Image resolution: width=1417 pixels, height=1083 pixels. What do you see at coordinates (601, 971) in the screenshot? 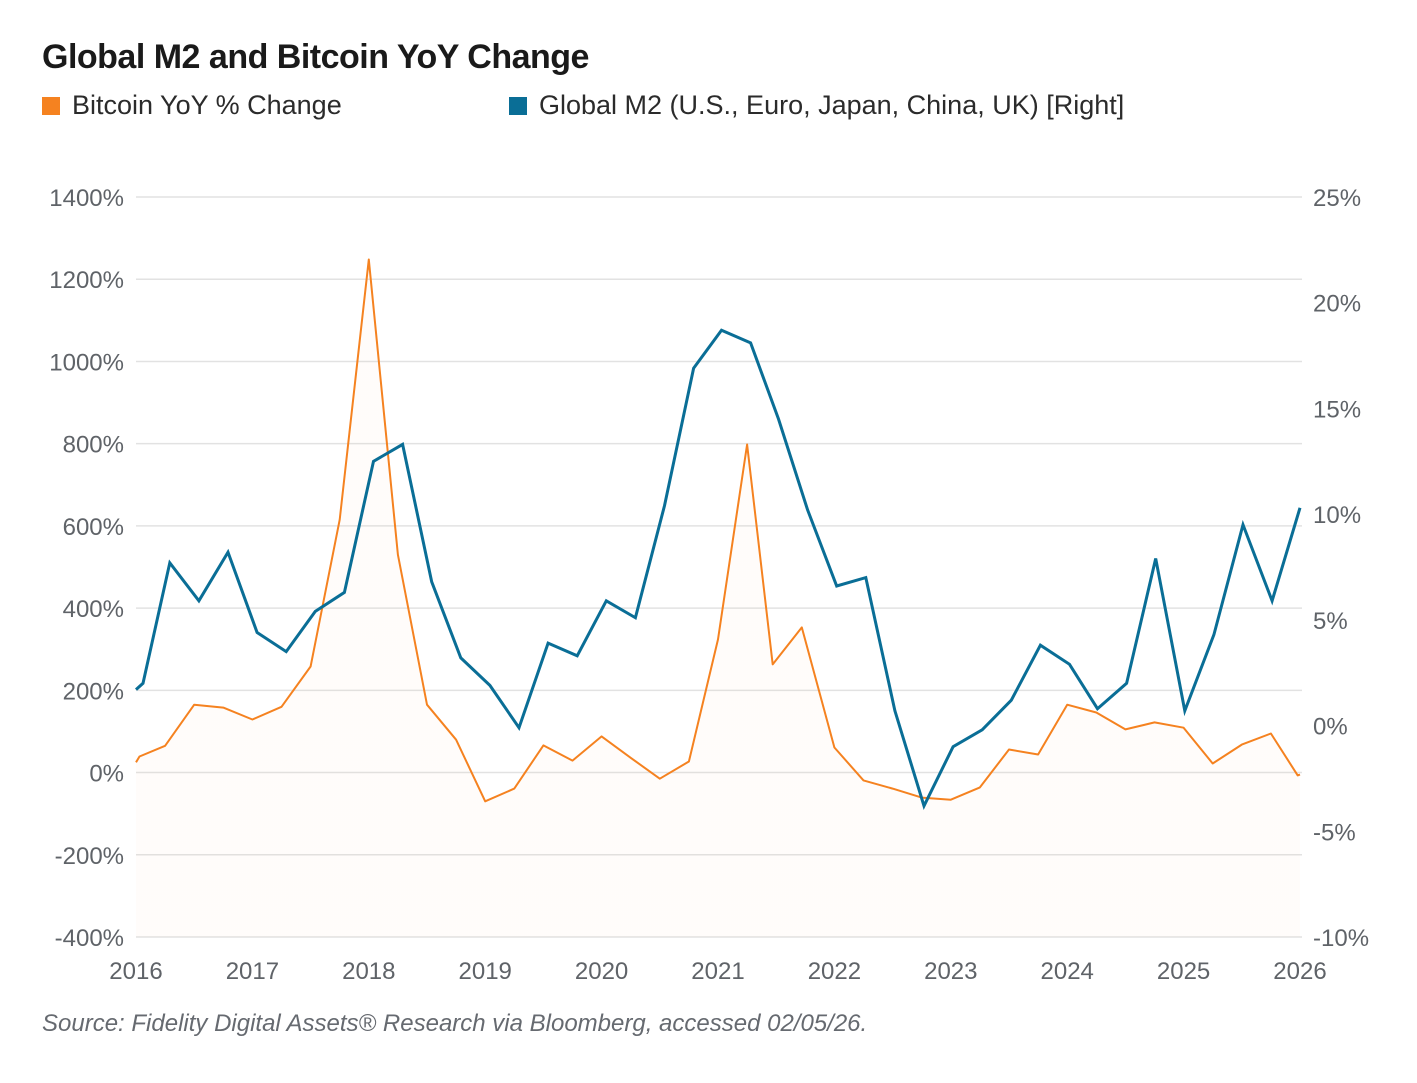
I see `x-axis-tick-label: 2020` at bounding box center [601, 971].